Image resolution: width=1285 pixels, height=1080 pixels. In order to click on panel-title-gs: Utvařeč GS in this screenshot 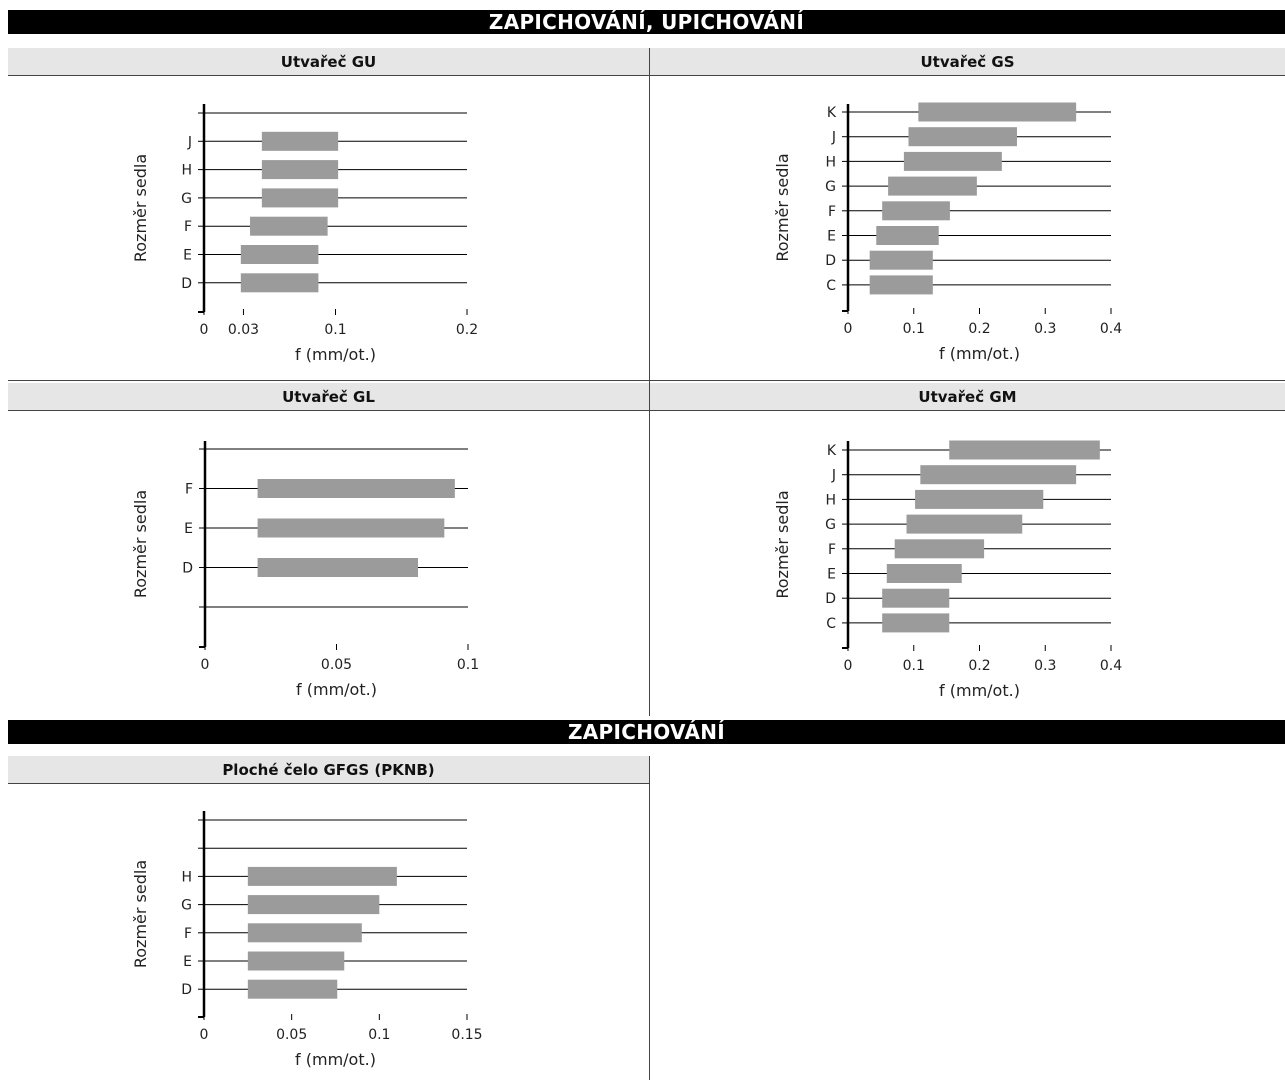, I will do `click(967, 62)`.